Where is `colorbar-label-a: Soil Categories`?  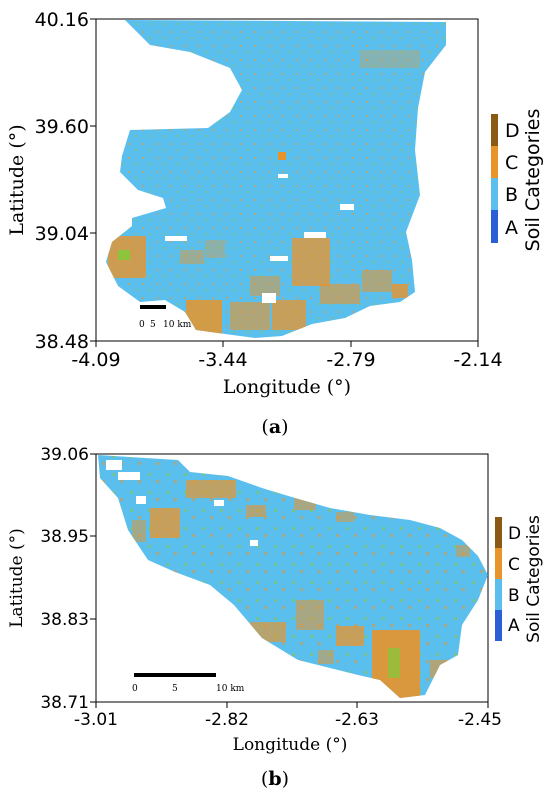
colorbar-label-a: Soil Categories is located at coordinates (533, 180).